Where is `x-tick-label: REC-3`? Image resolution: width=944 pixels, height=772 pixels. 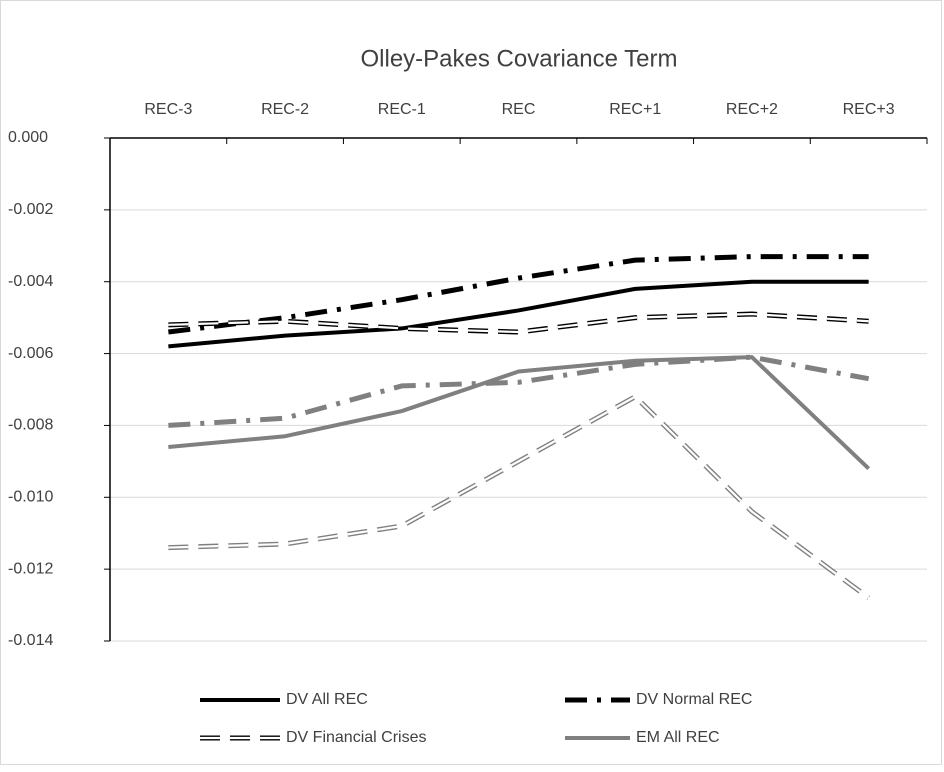 x-tick-label: REC-3 is located at coordinates (168, 109).